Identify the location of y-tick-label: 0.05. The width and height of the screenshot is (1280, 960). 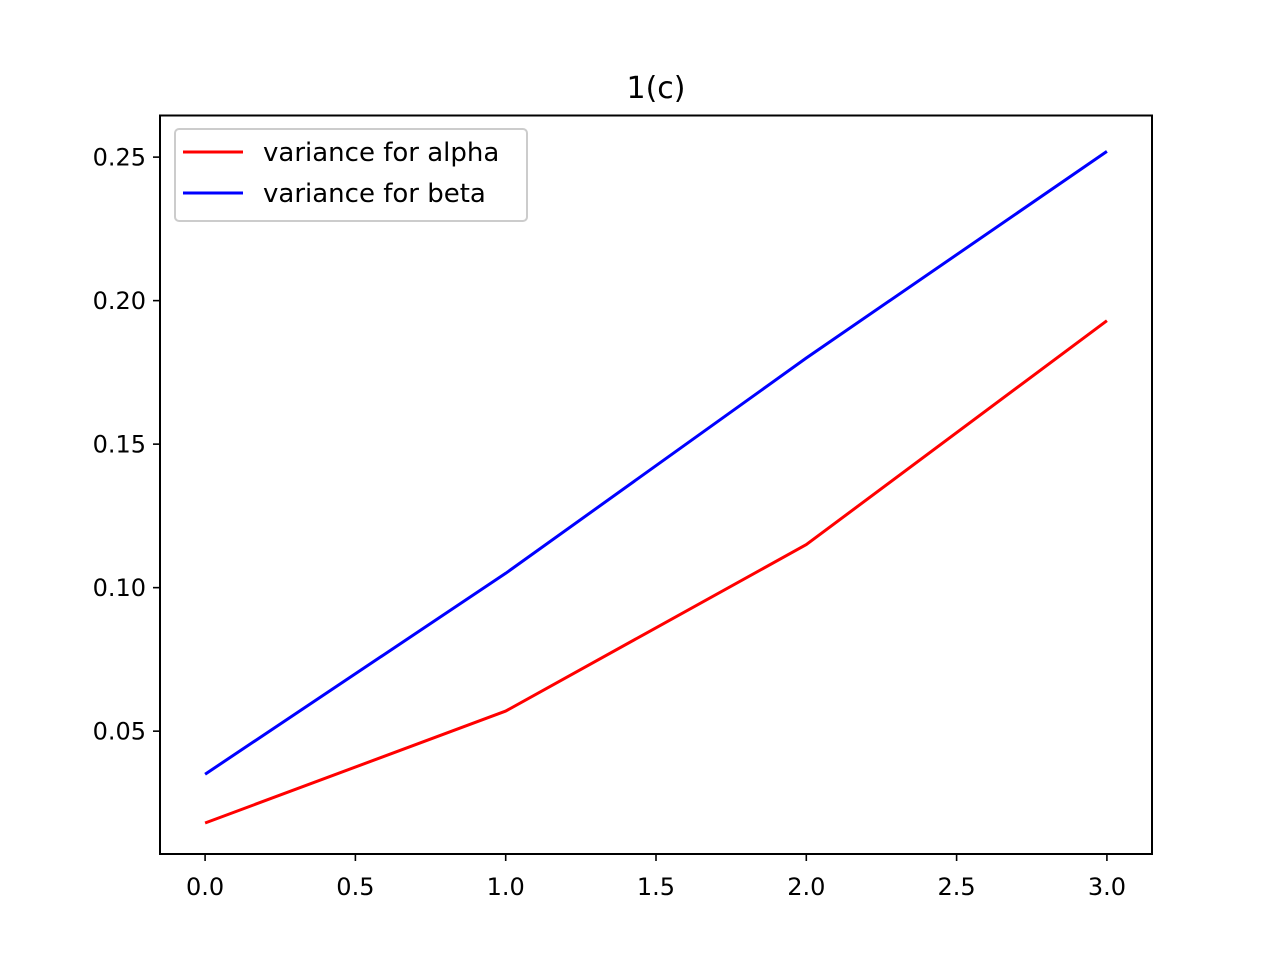
(119, 732).